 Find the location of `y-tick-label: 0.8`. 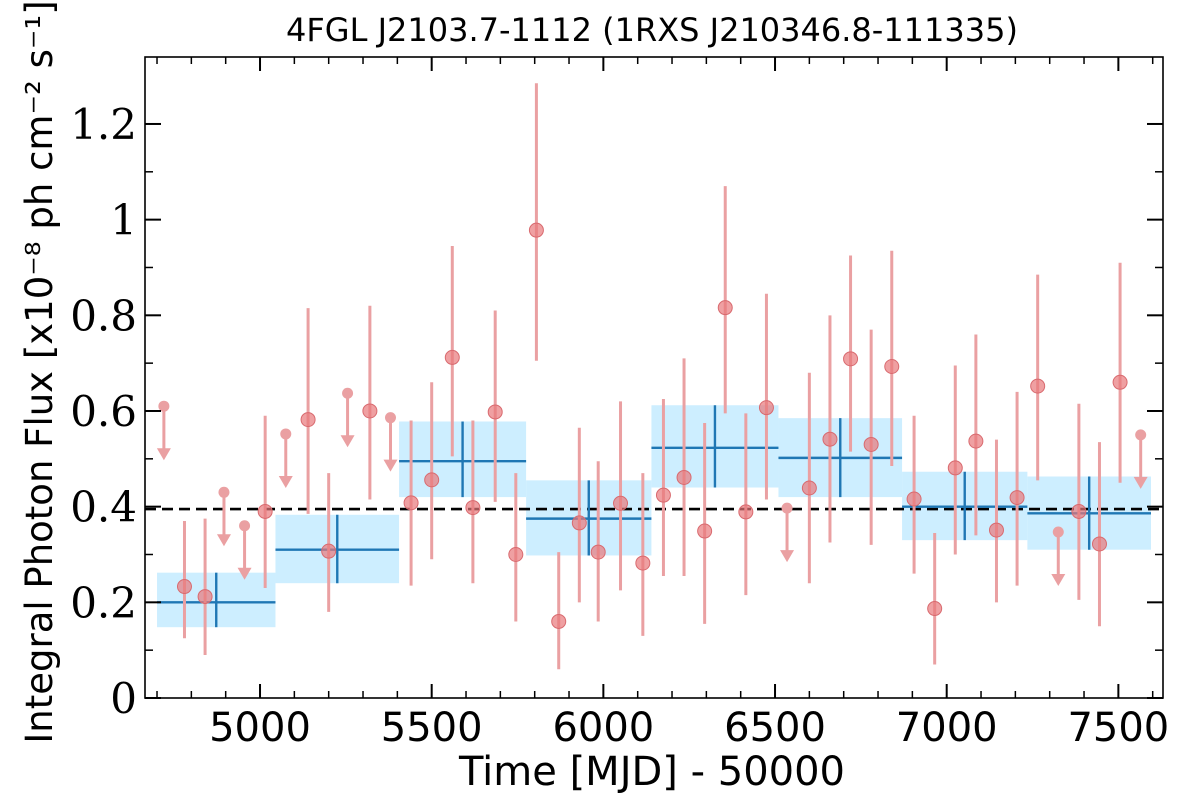

y-tick-label: 0.8 is located at coordinates (103, 315).